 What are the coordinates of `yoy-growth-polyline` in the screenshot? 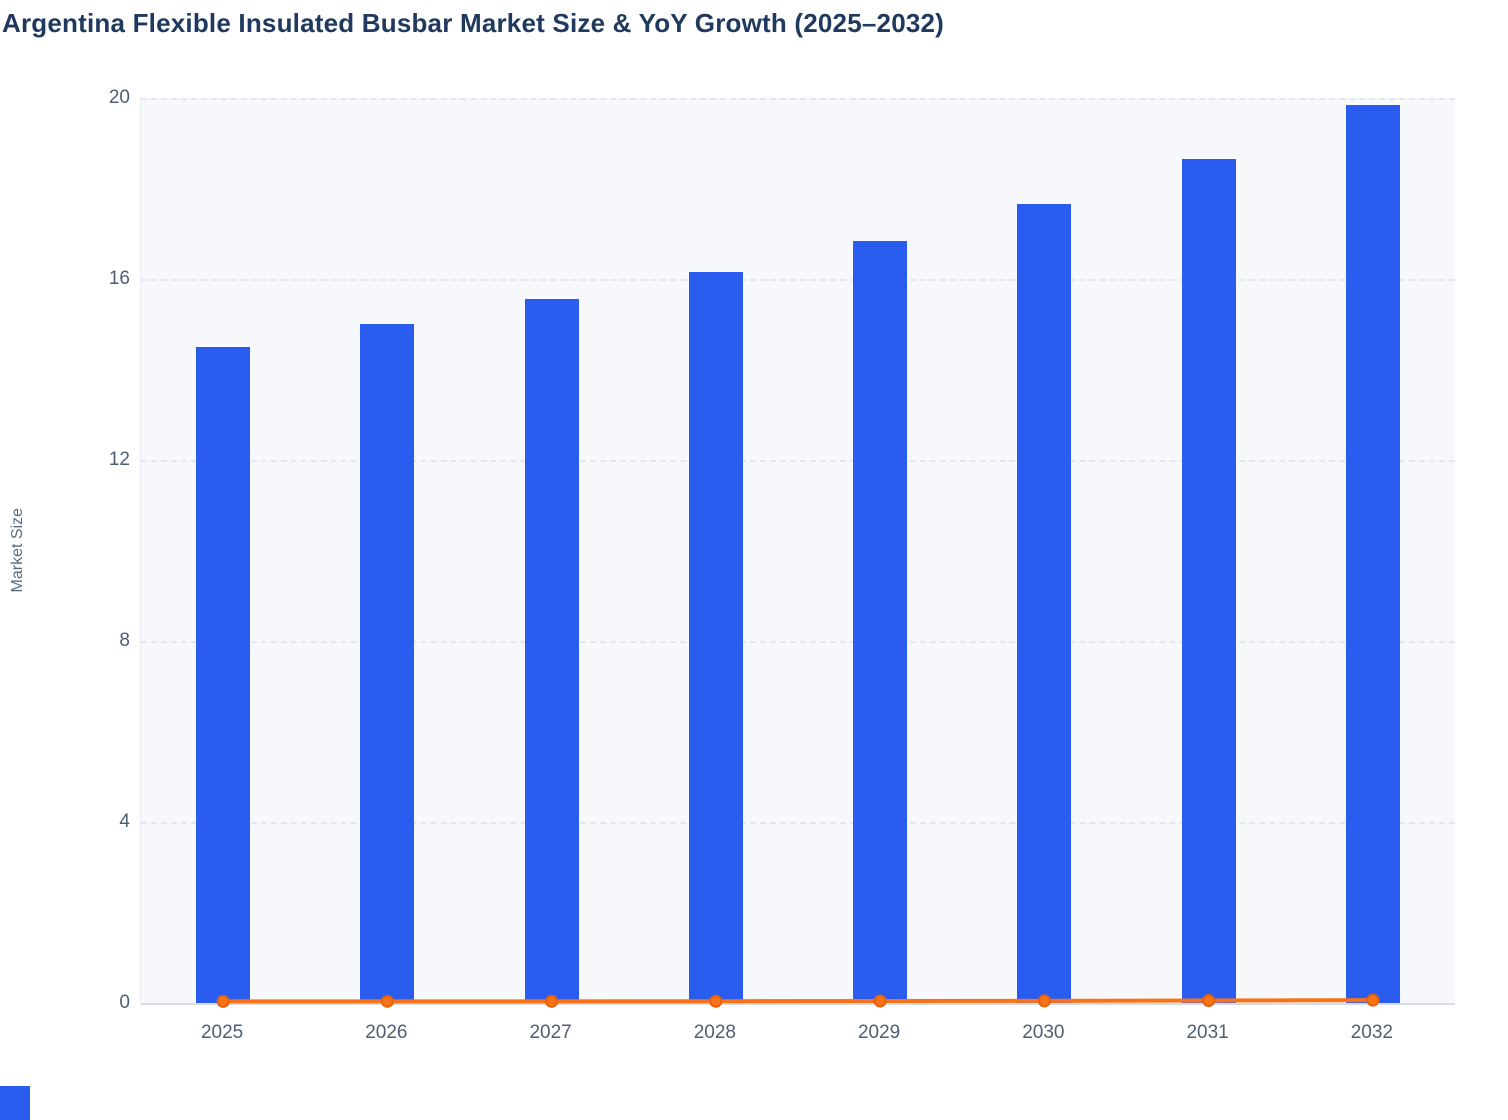 It's located at (798, 1001).